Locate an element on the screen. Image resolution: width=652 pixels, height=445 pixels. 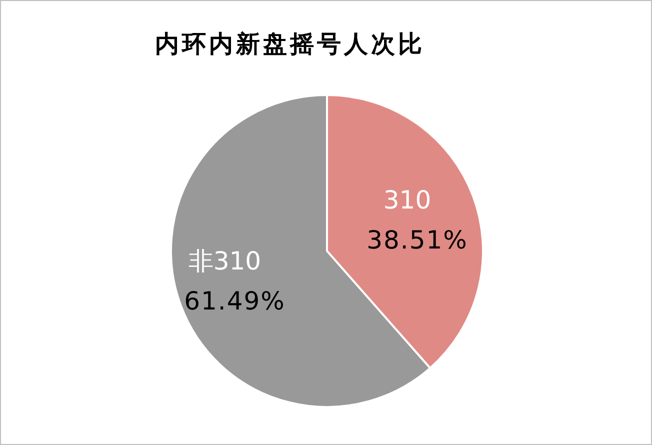
slice-label: 非310 is located at coordinates (225, 261).